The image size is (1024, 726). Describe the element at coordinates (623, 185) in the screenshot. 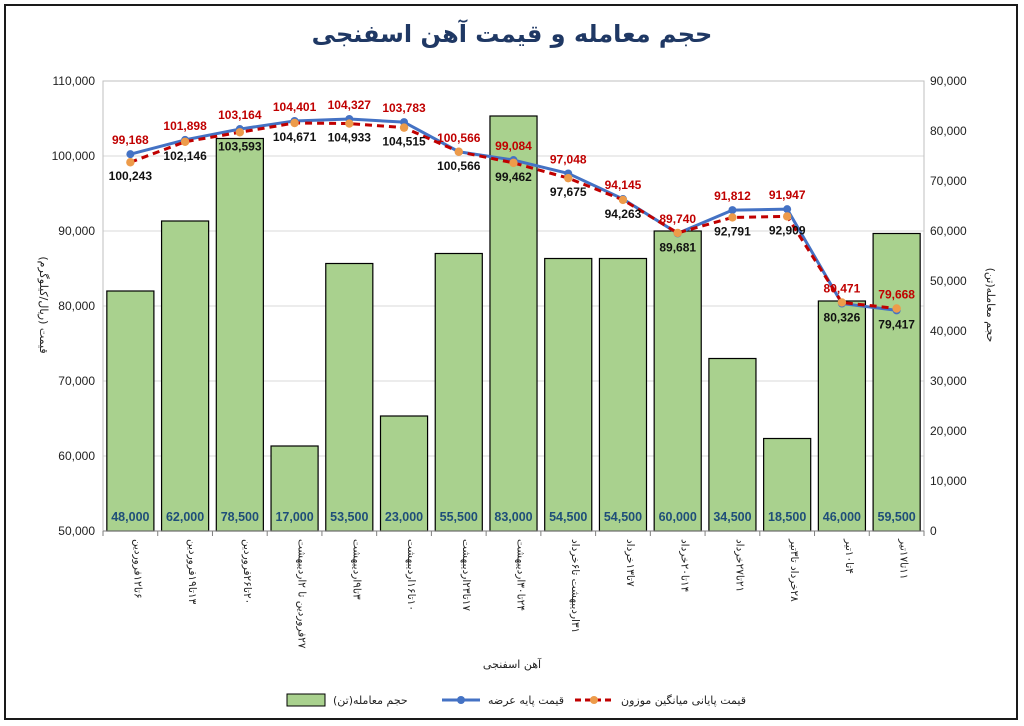

I see `avg-price-label: 94,145` at that location.